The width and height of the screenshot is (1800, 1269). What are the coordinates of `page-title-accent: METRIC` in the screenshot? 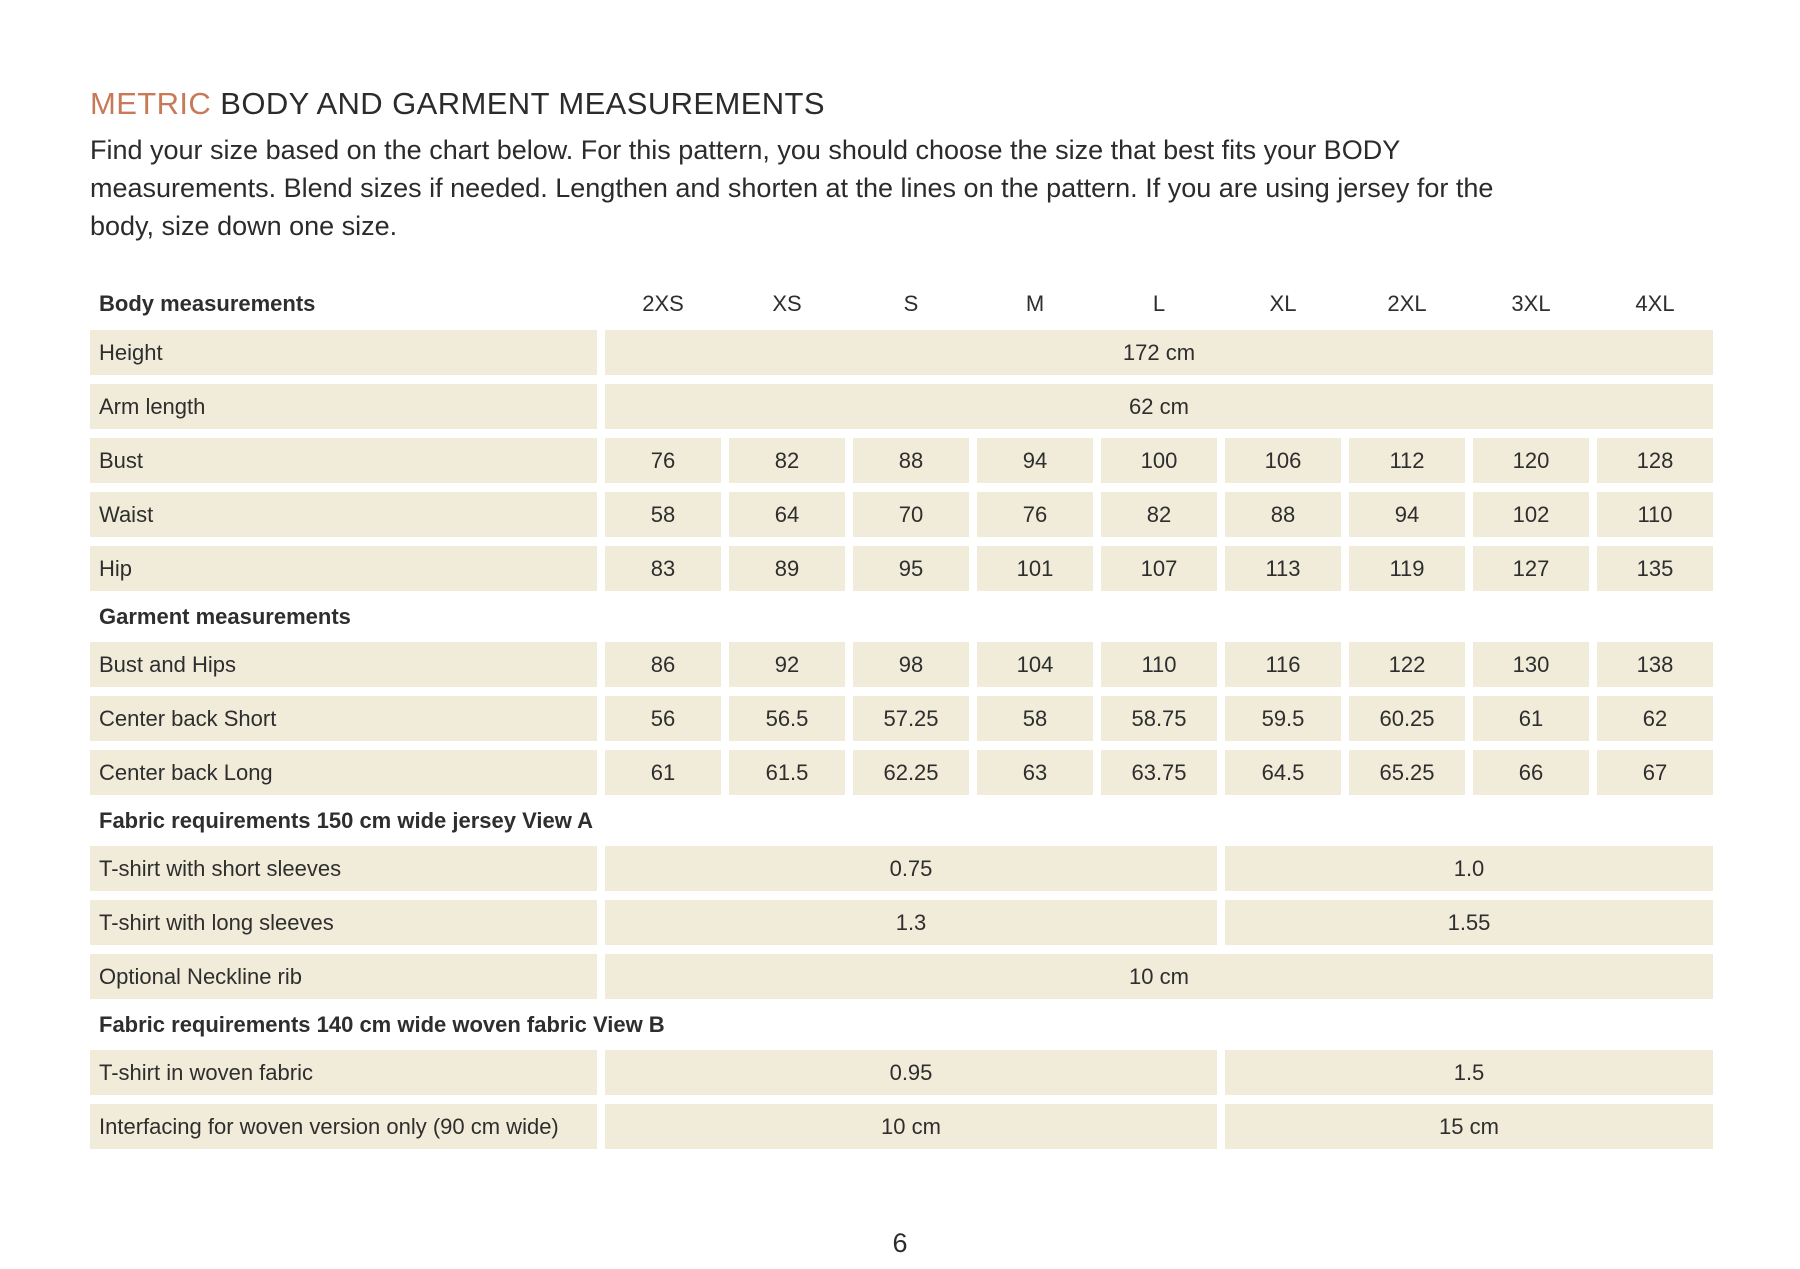 It's located at (151, 103).